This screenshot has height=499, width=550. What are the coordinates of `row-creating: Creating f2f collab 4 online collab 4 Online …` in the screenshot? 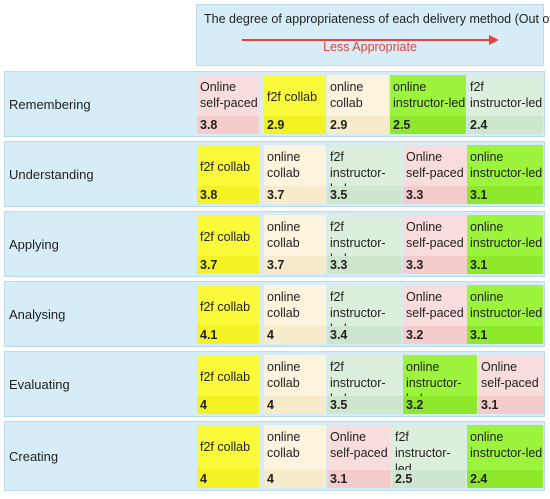 It's located at (274, 456).